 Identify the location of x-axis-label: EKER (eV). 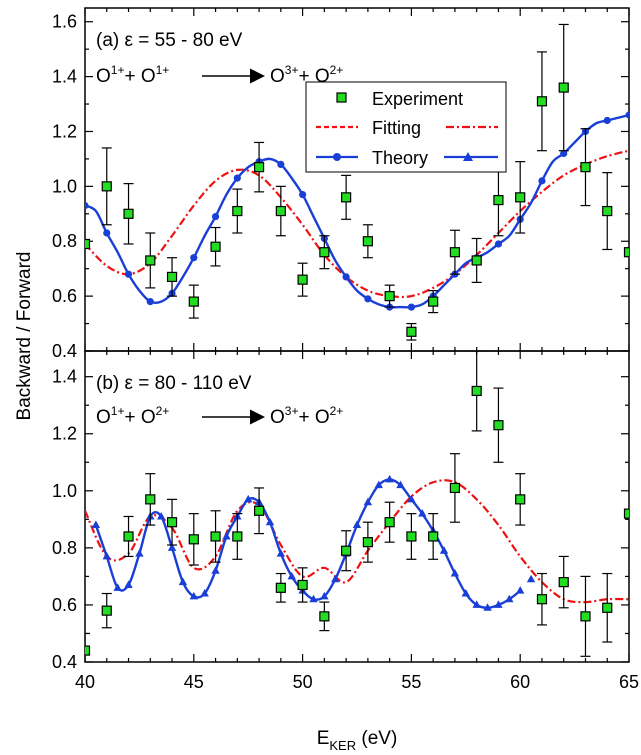
(357, 740).